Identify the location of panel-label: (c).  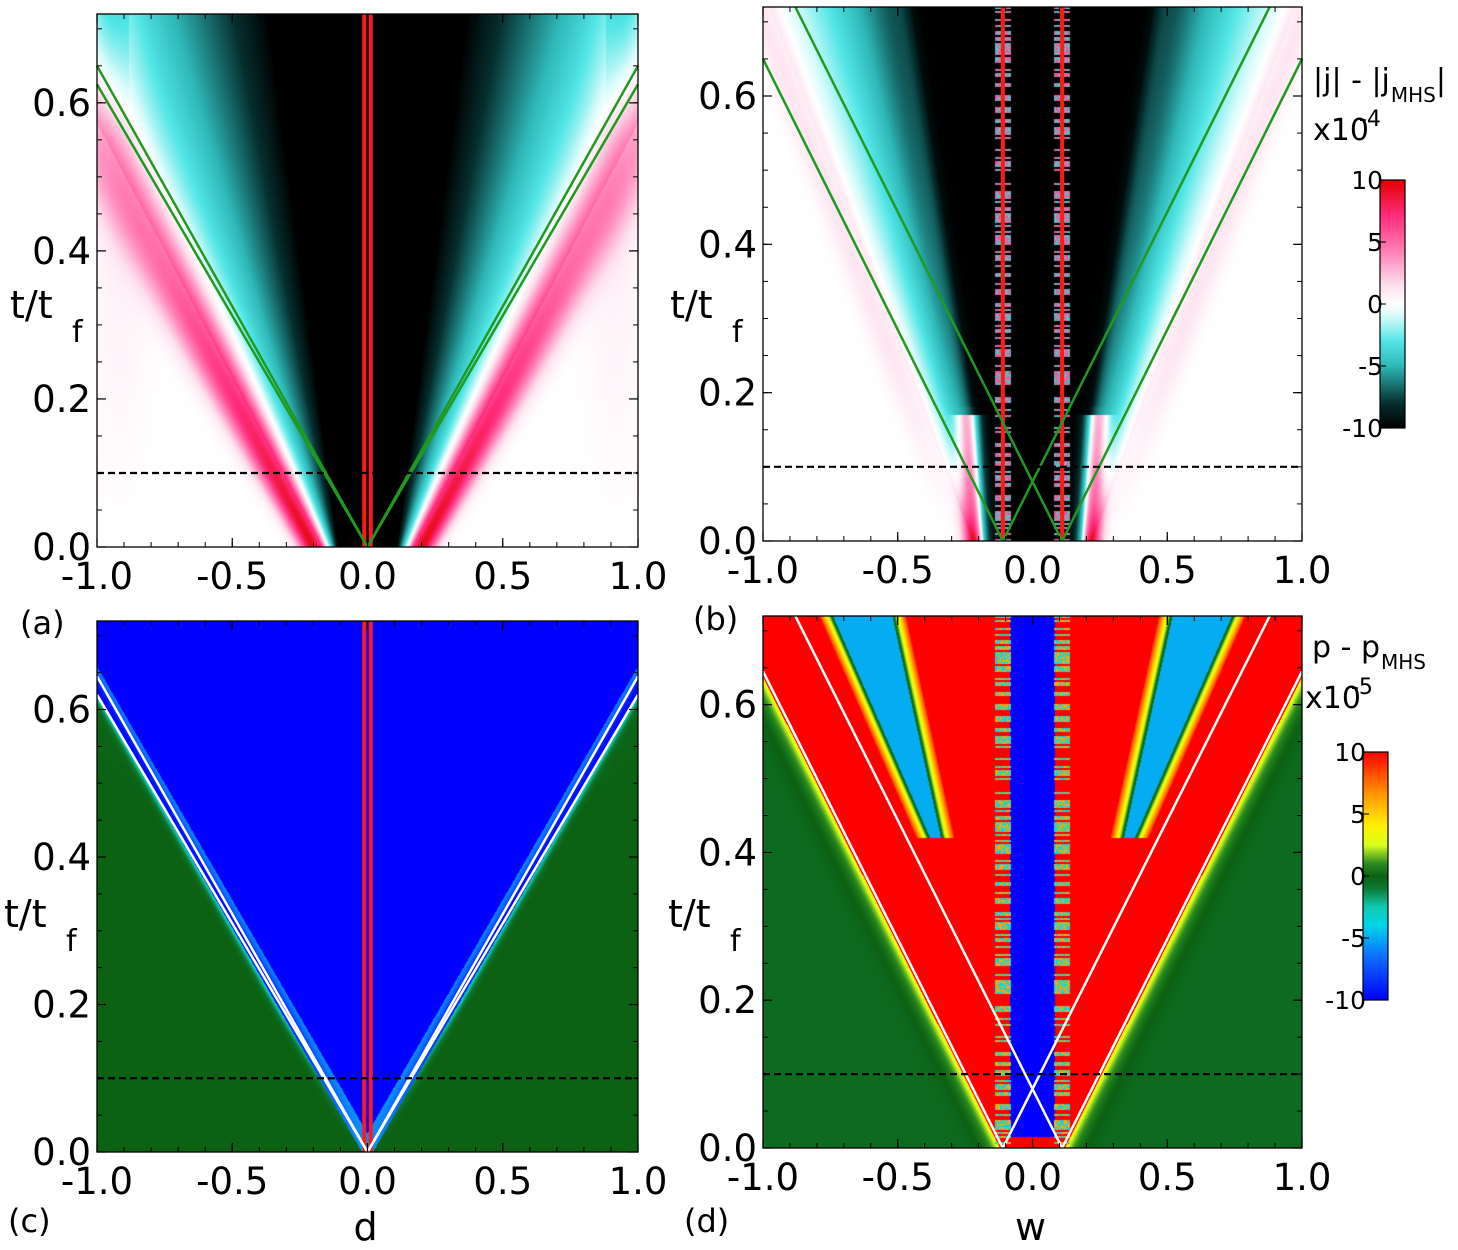
(29, 1221).